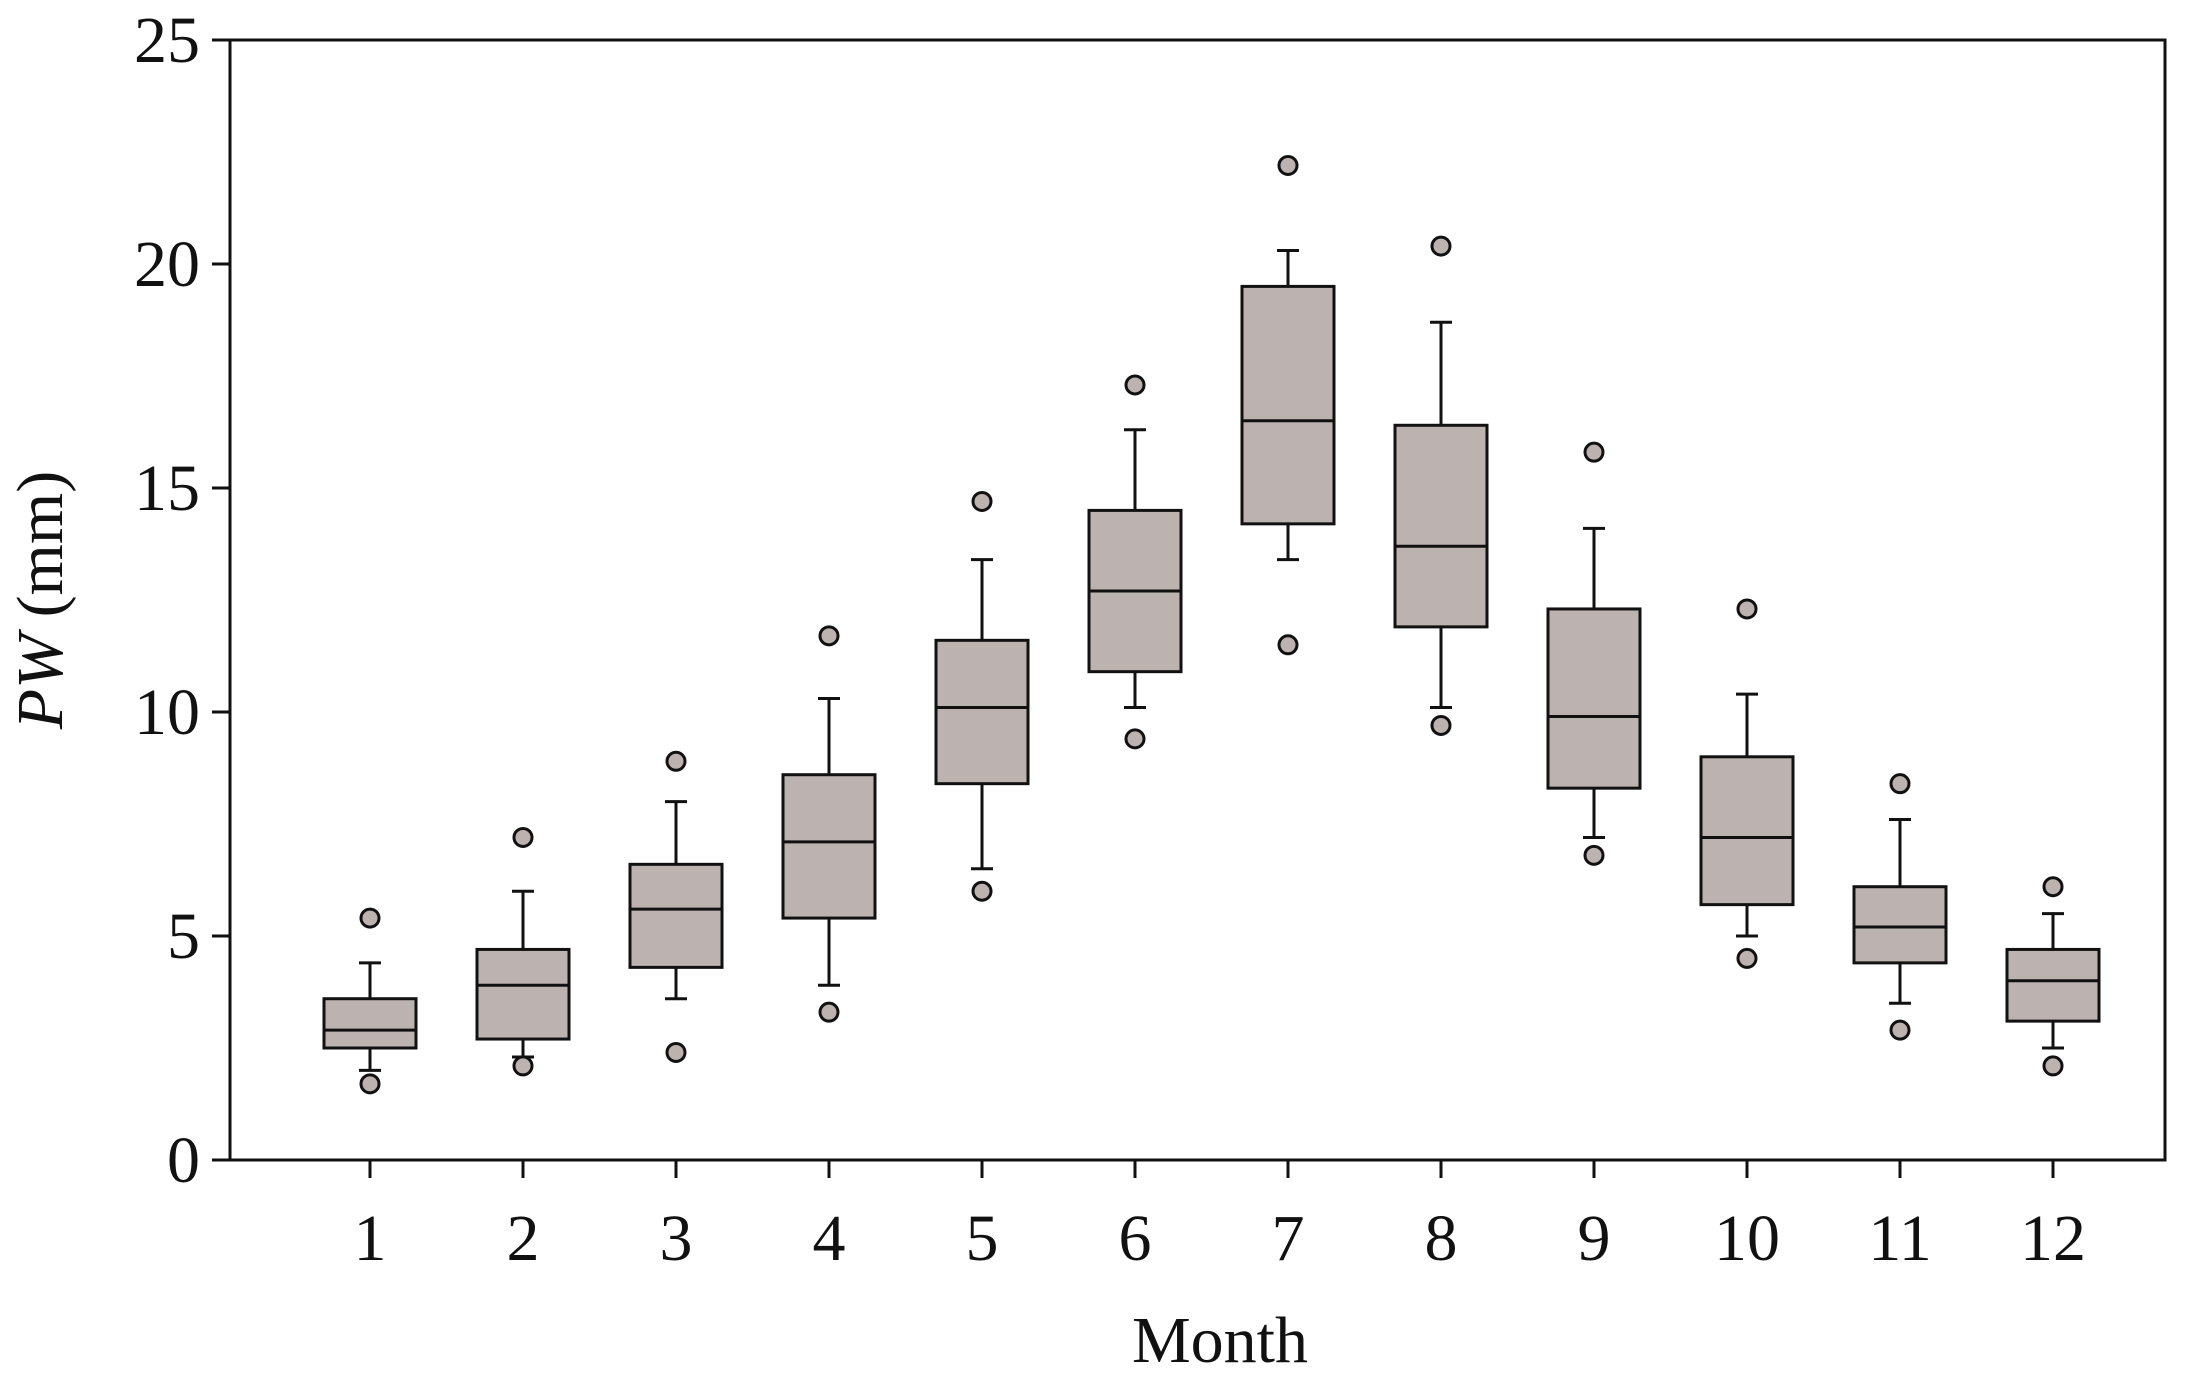 This screenshot has height=1377, width=2205. What do you see at coordinates (676, 1238) in the screenshot?
I see `x-tick-label: 3` at bounding box center [676, 1238].